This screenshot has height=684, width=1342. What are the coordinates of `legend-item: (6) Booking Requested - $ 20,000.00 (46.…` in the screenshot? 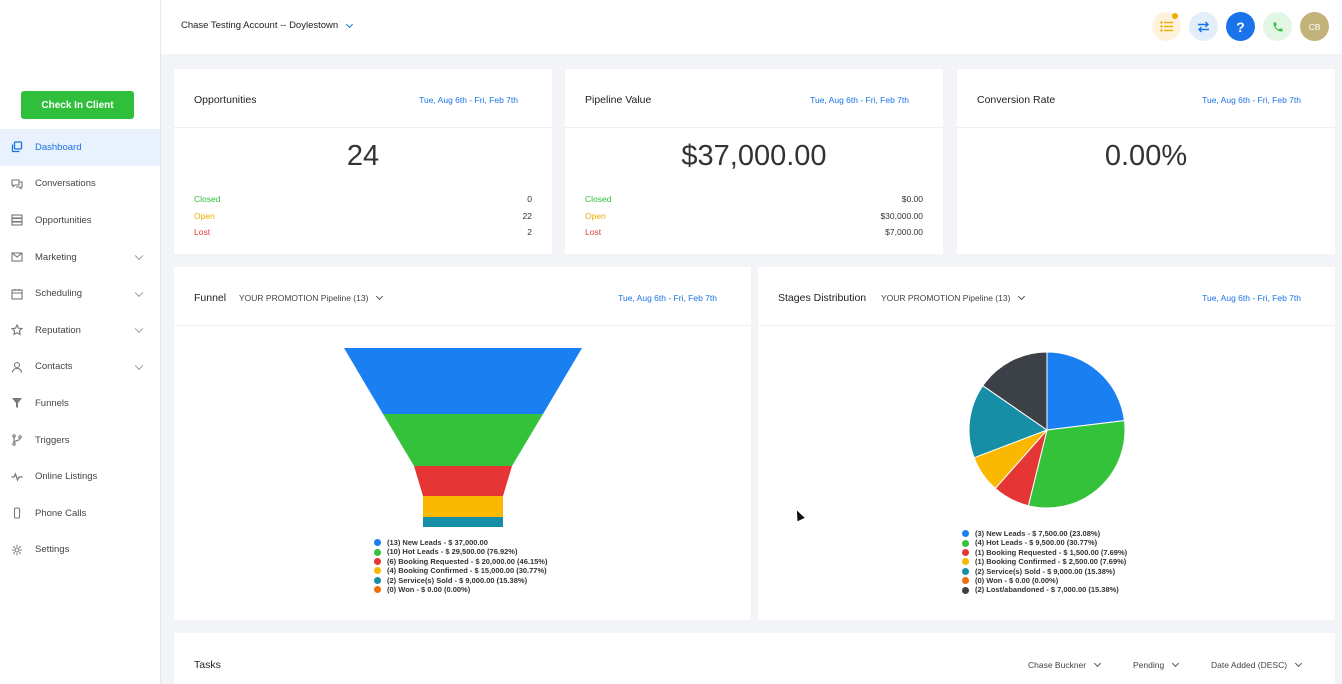 It's located at (460, 561).